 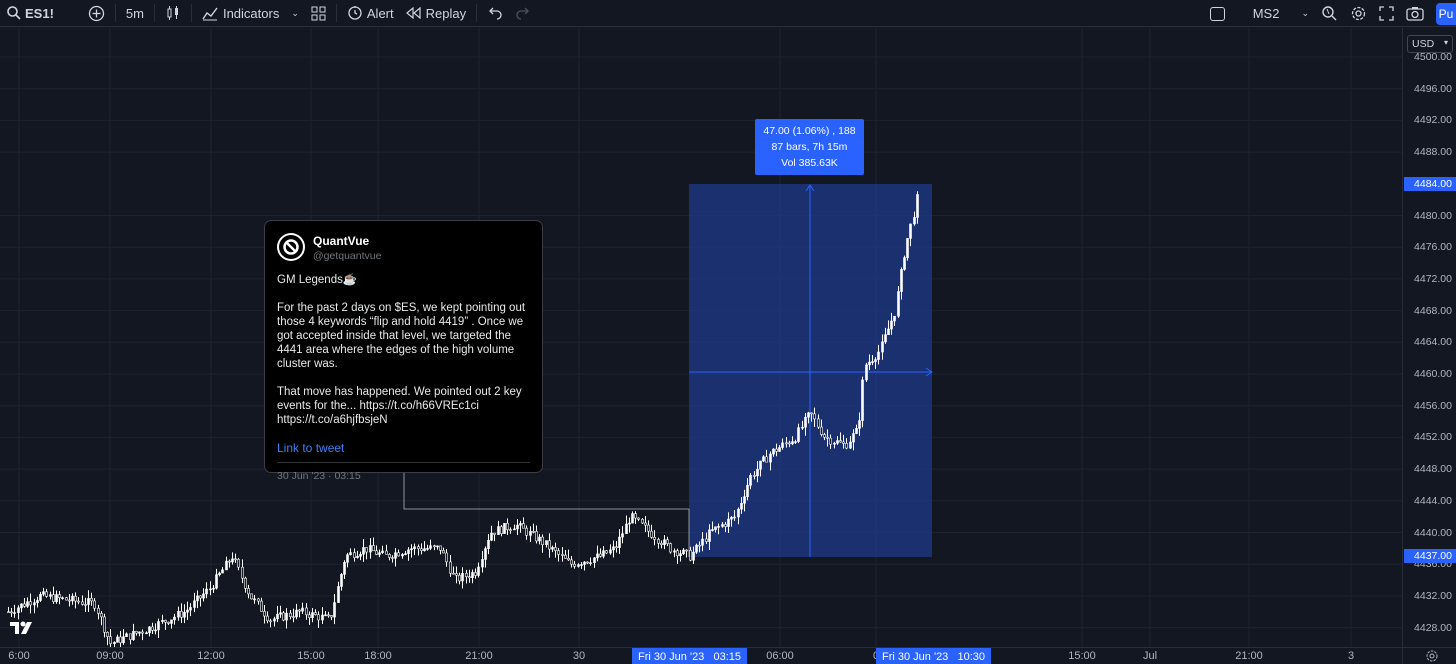 I want to click on settings-icon, so click(x=1432, y=656).